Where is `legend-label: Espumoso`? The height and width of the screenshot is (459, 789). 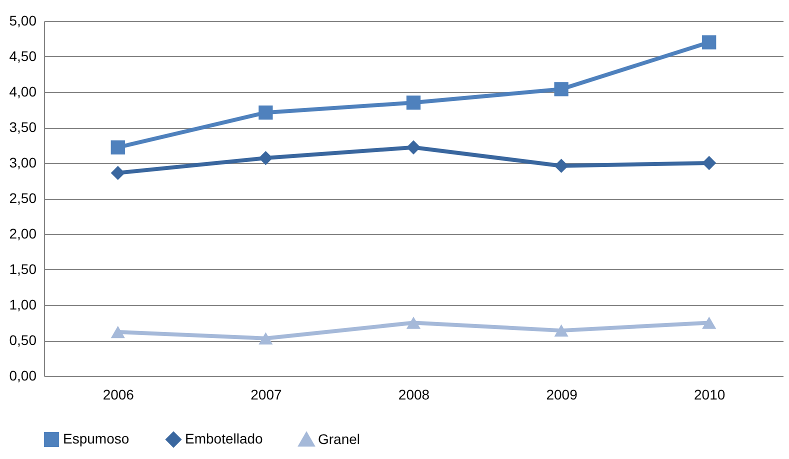
legend-label: Espumoso is located at coordinates (96, 438).